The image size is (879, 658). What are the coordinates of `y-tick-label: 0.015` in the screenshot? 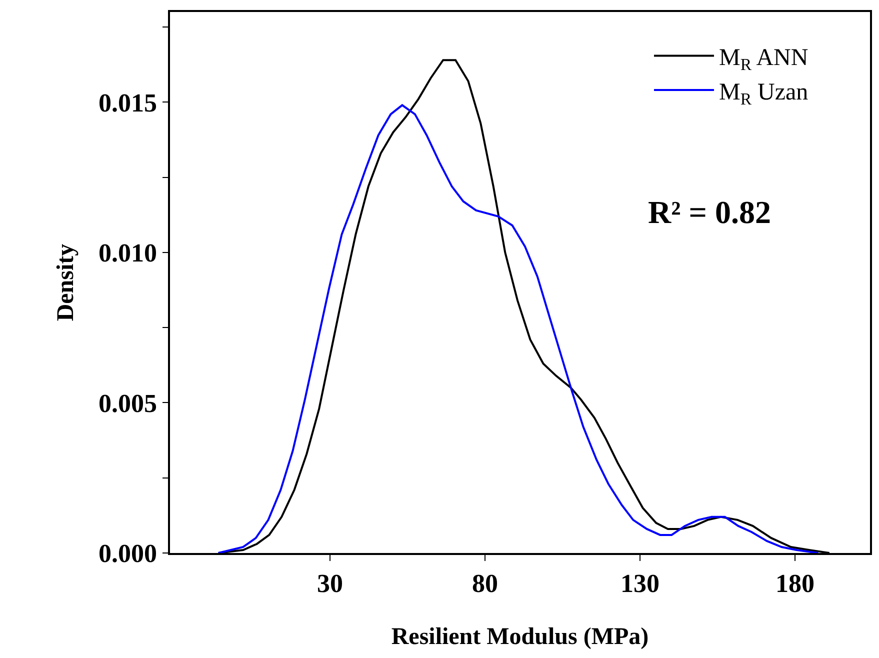 It's located at (128, 103).